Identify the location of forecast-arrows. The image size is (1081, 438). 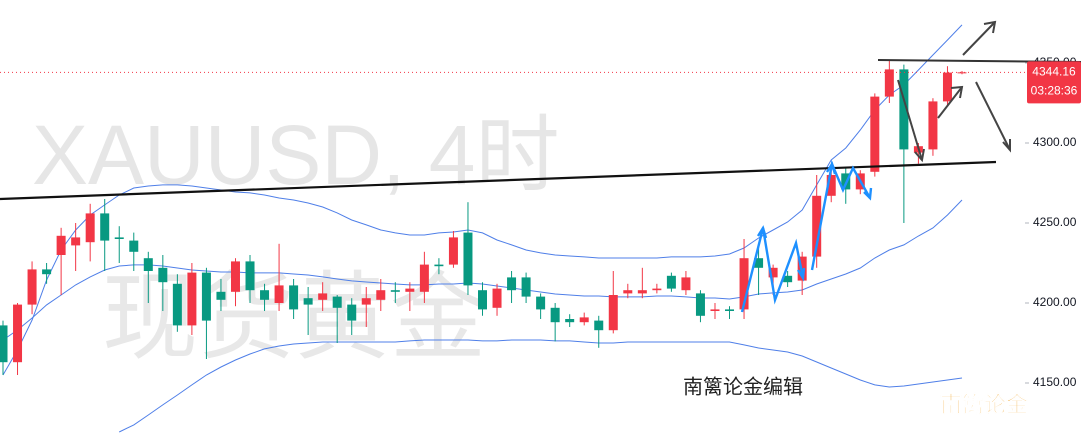
(954, 91).